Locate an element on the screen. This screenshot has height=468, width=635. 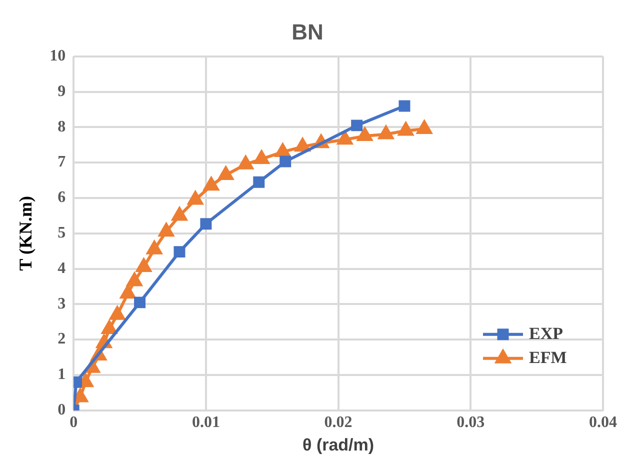
y-tick-label: 4 is located at coordinates (62, 268).